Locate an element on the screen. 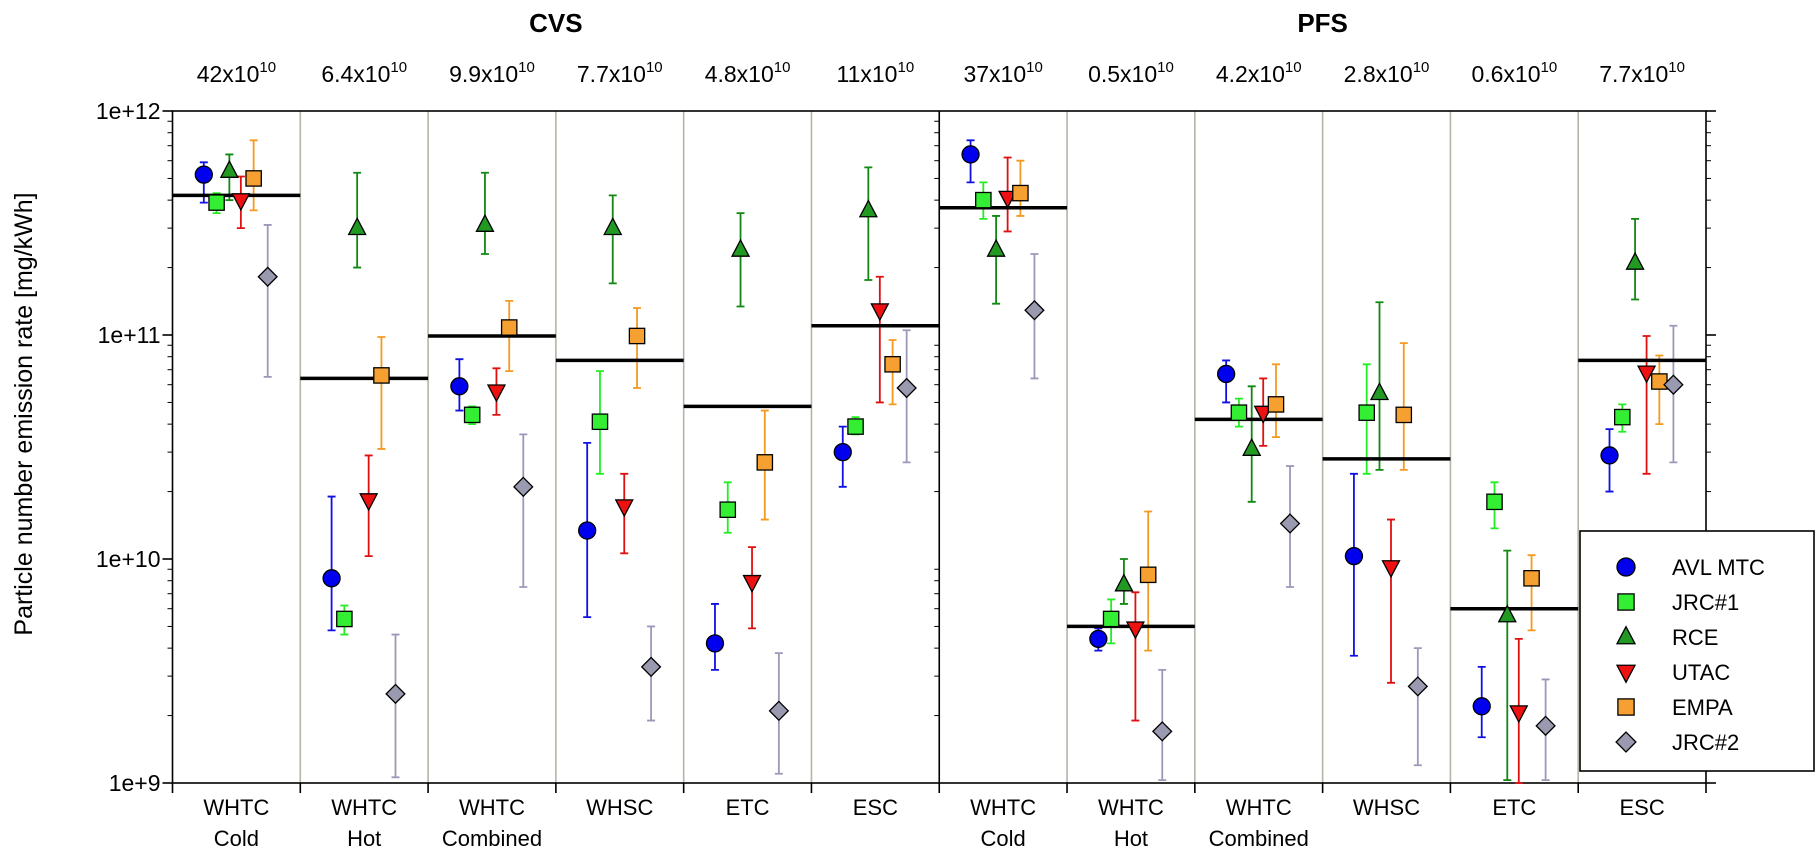 This screenshot has width=1816, height=854. x-tick-label: ESC is located at coordinates (875, 807).